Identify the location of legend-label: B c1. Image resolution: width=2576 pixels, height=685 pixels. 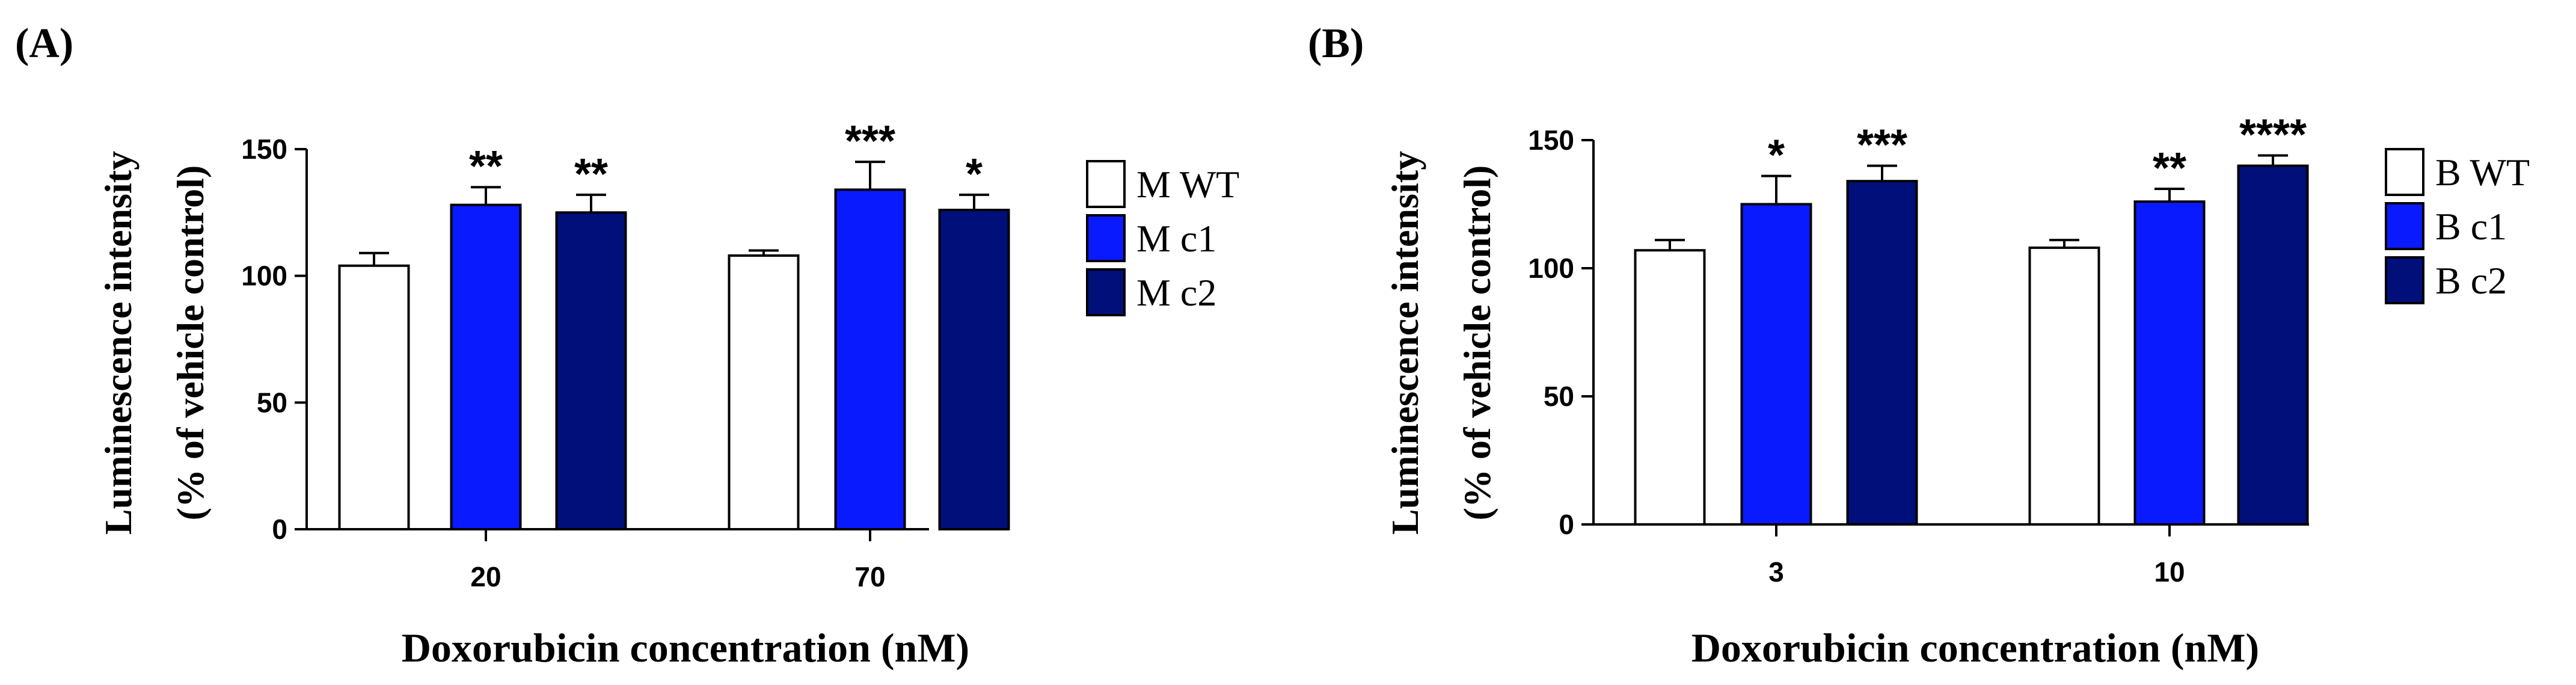
(2471, 226).